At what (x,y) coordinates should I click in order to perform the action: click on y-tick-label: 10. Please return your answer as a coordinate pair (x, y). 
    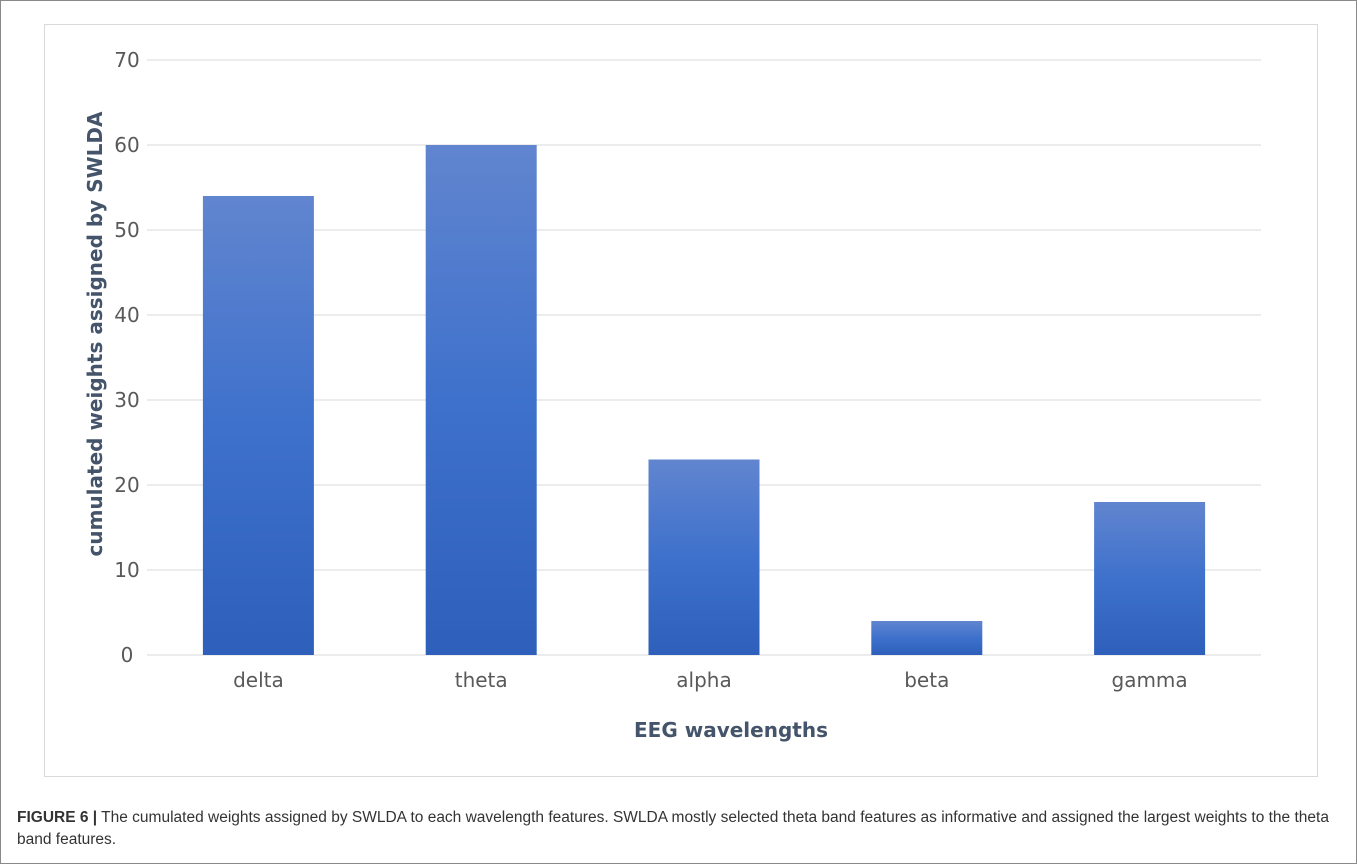
    Looking at the image, I should click on (126, 570).